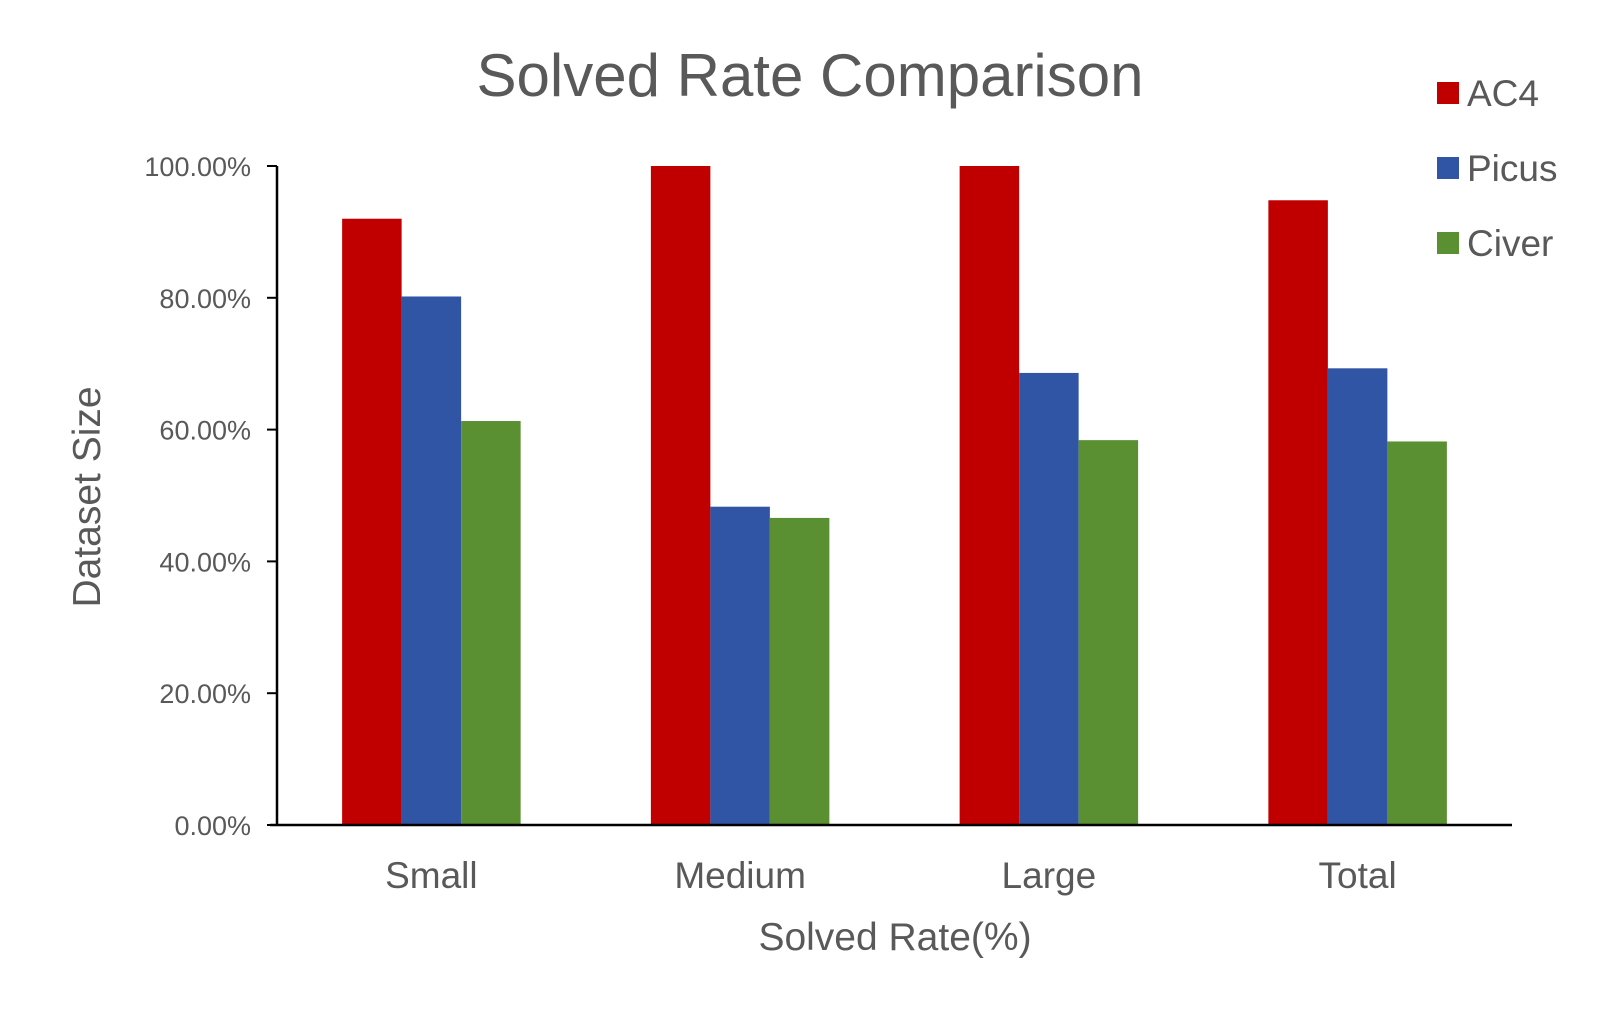  I want to click on bar-civer-total, so click(1417, 633).